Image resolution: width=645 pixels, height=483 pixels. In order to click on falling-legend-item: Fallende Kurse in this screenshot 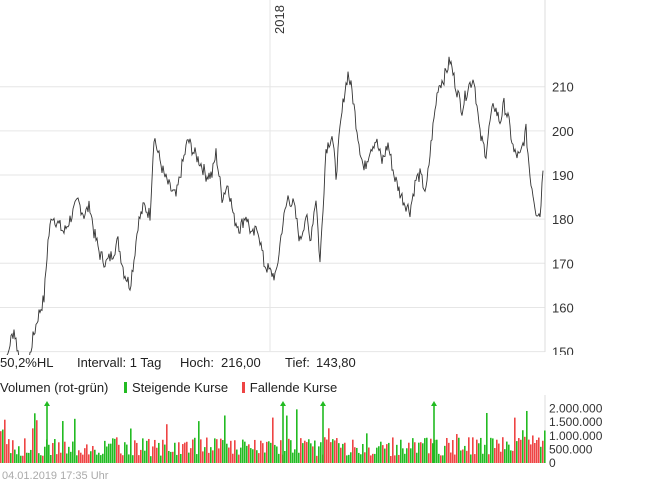, I will do `click(289, 387)`.